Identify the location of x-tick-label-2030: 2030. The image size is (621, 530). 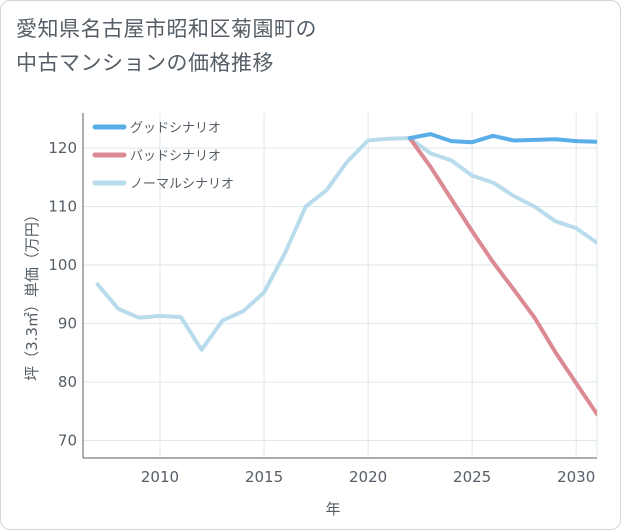
(576, 477).